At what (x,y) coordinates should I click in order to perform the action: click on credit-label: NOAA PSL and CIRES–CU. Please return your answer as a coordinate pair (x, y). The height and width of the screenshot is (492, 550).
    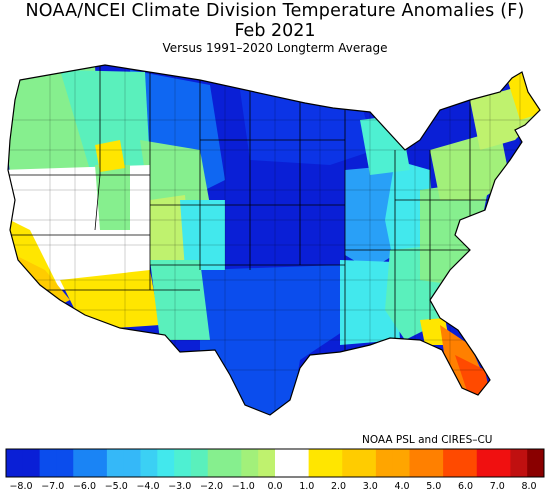
    Looking at the image, I should click on (427, 440).